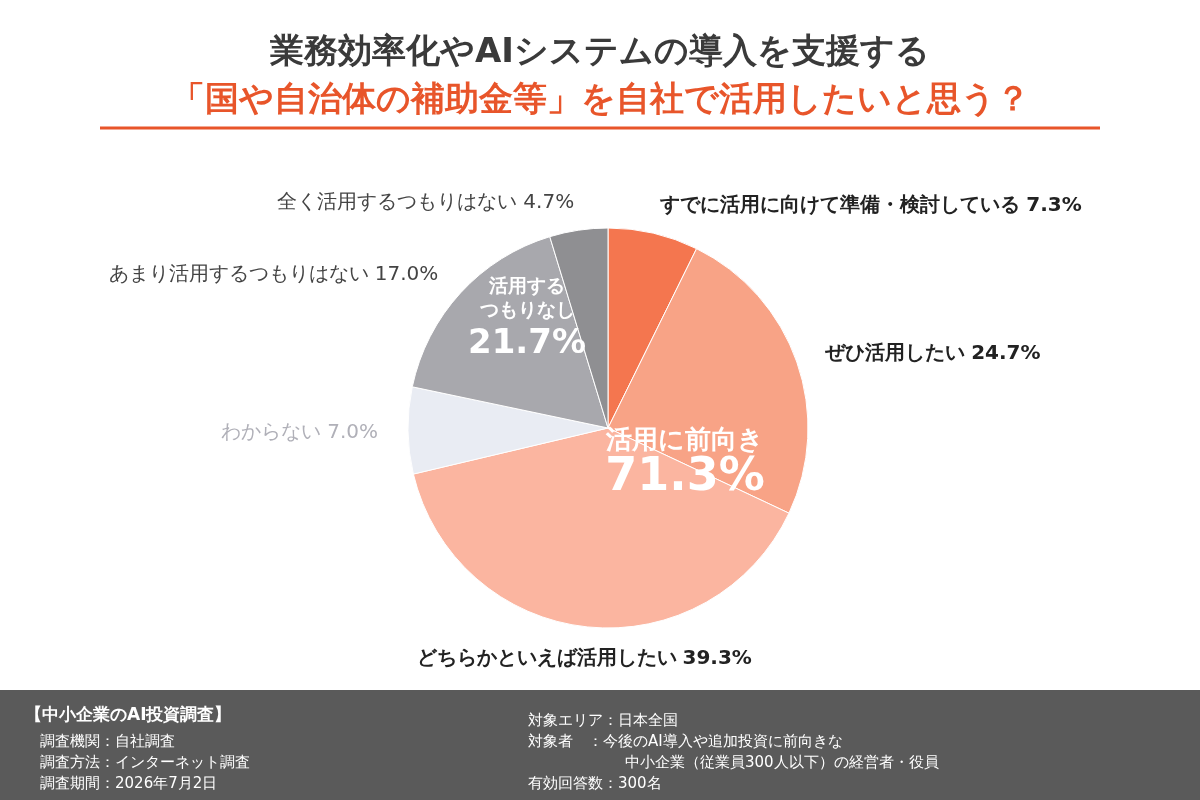 This screenshot has height=800, width=1200. What do you see at coordinates (600, 98) in the screenshot?
I see `subtitle: 「国や自治体の補助金等」を自社で活用したいと思う？` at bounding box center [600, 98].